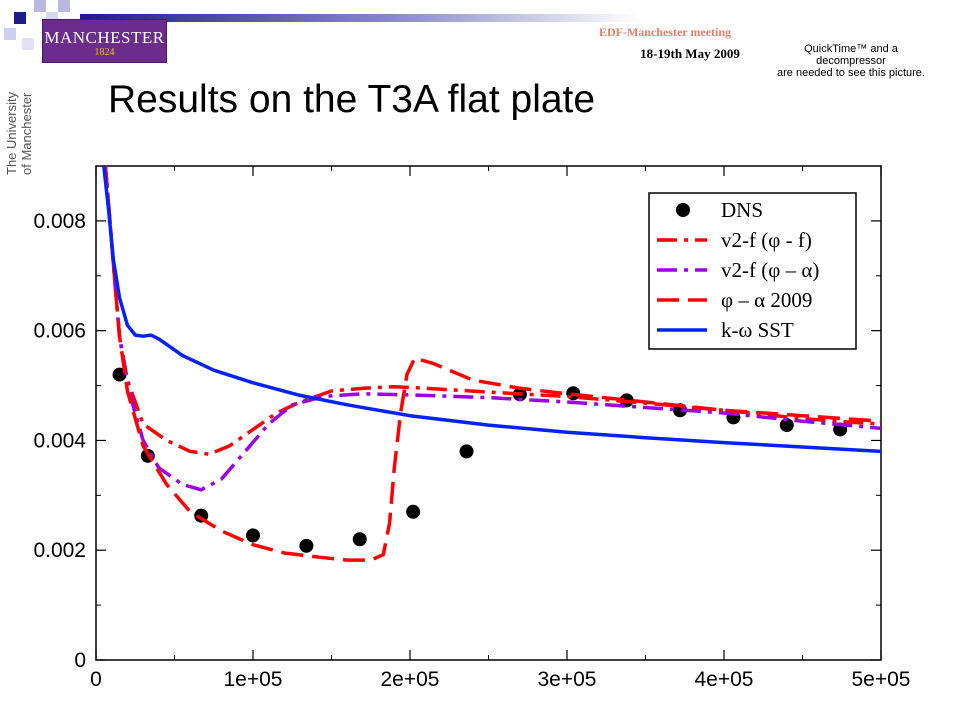 The image size is (960, 720). Describe the element at coordinates (567, 679) in the screenshot. I see `x-tick-label: 3e+05` at that location.